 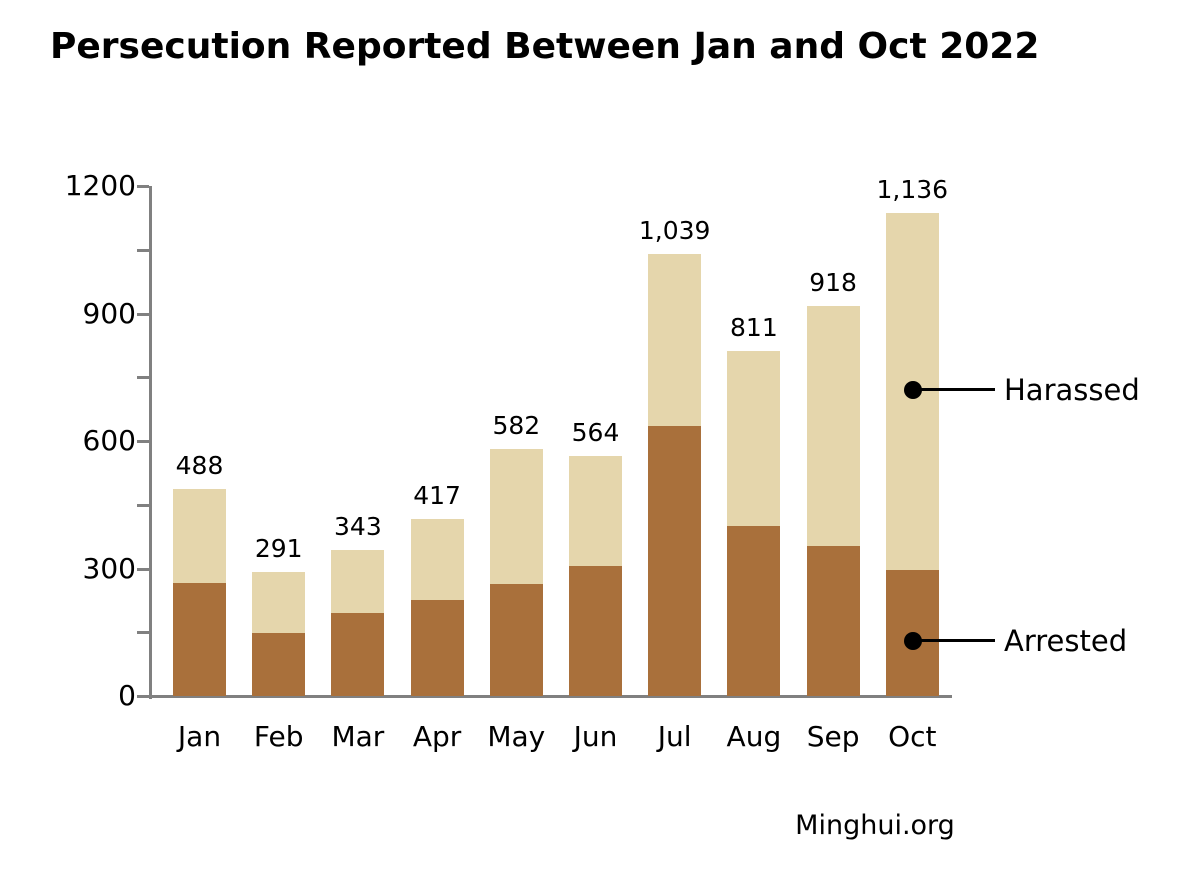 I want to click on bar-total-label-may: 582, so click(x=516, y=425).